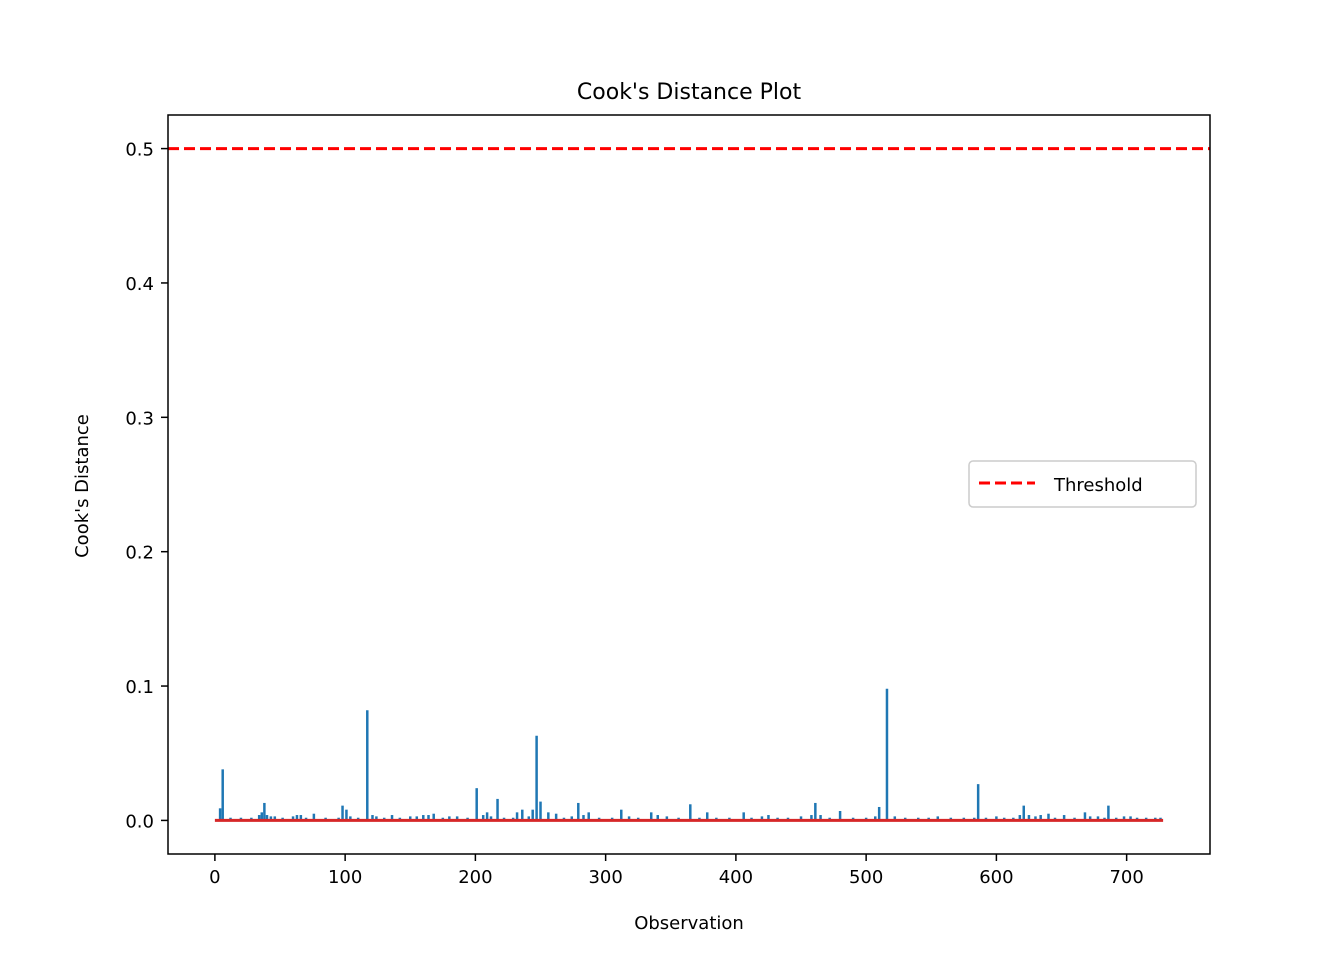 Image resolution: width=1344 pixels, height=964 pixels. Describe the element at coordinates (214, 877) in the screenshot. I see `x-tick-label-0: 0` at that location.